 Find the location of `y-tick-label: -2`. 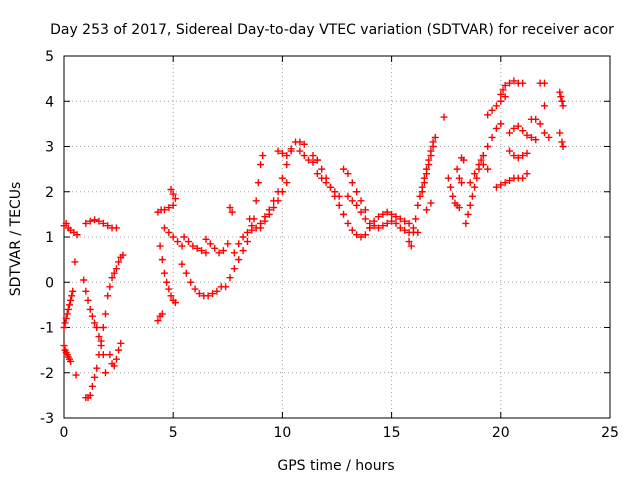

y-tick-label: -2 is located at coordinates (47, 374).